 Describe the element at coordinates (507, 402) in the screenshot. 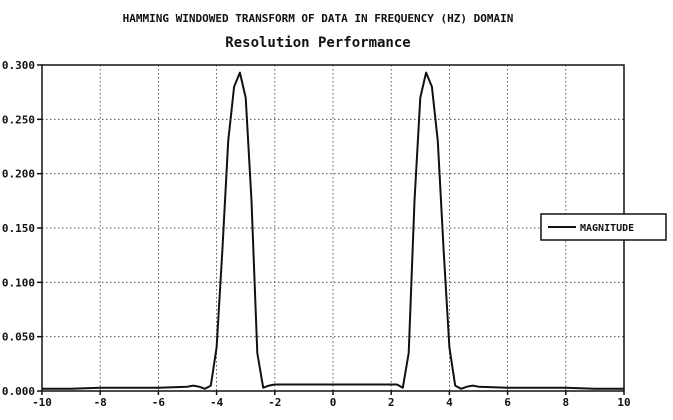

I see `x-tick-label: 6` at that location.